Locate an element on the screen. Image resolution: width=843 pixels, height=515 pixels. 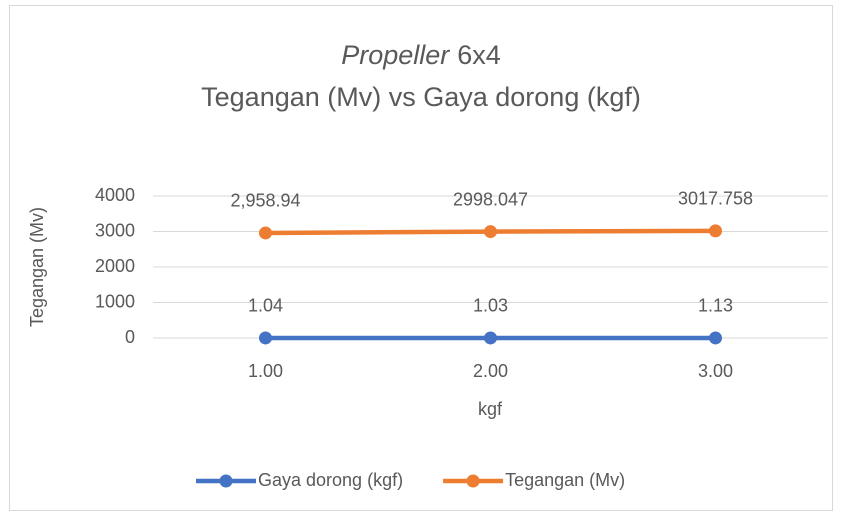
y-tick-label: 3000 is located at coordinates (115, 230).